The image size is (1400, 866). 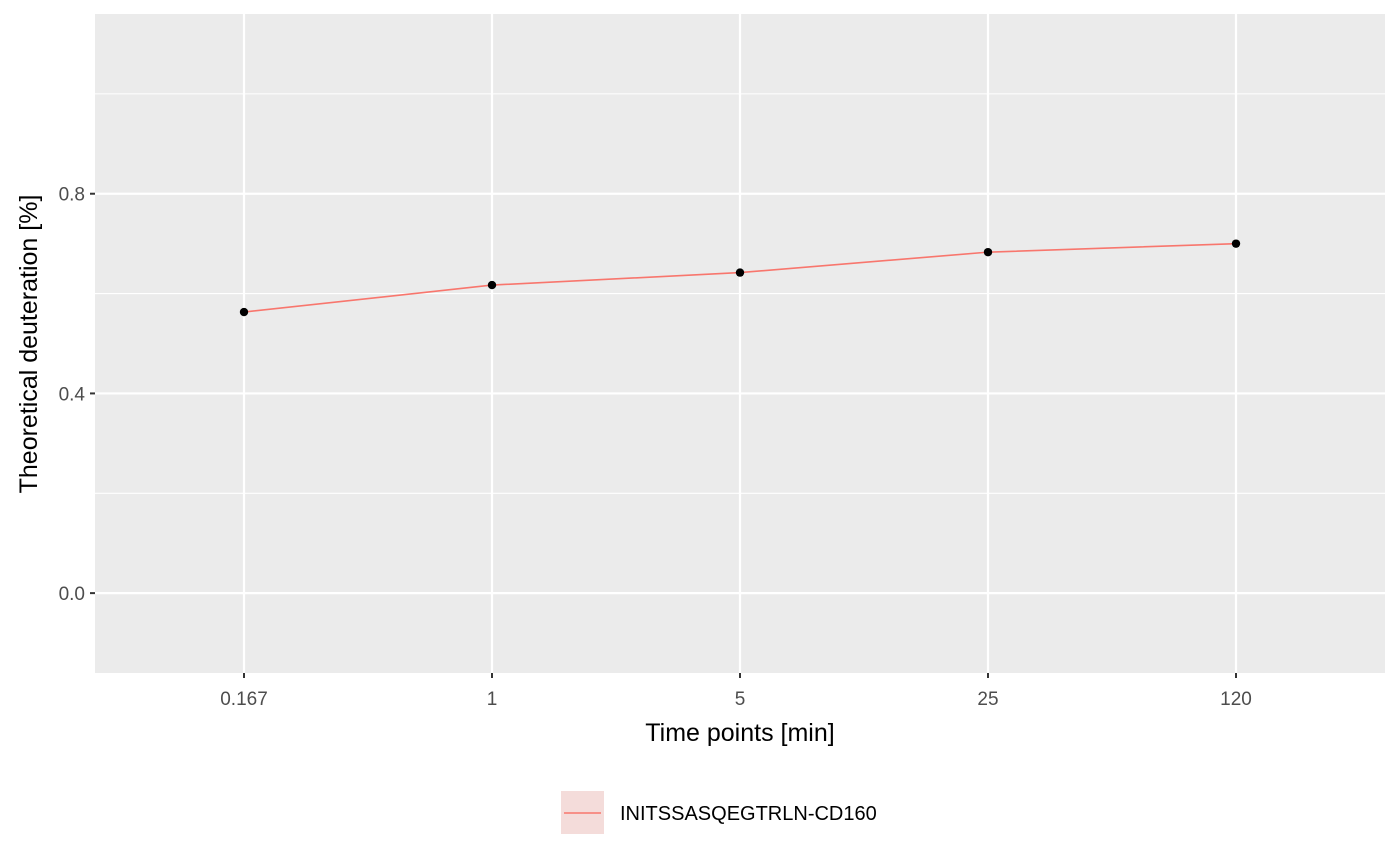 I want to click on x-tick-label: 120, so click(x=1236, y=699).